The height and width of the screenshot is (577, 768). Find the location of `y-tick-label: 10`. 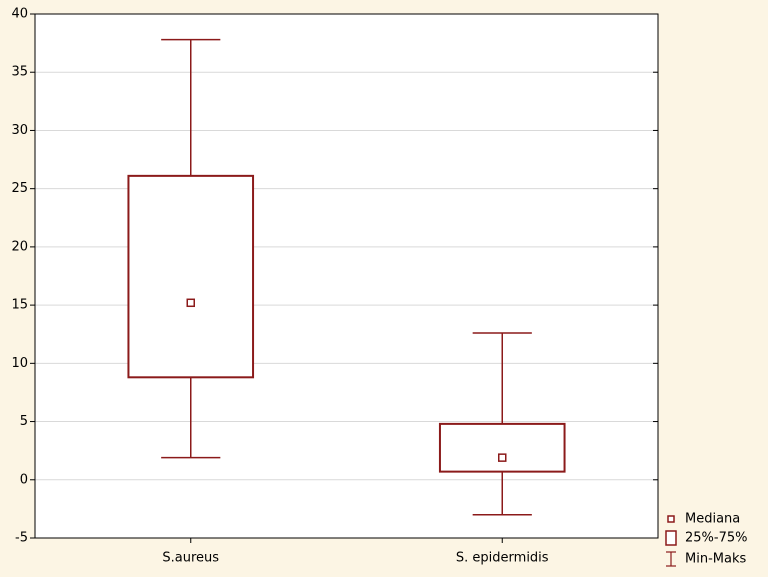

y-tick-label: 10 is located at coordinates (19, 363).